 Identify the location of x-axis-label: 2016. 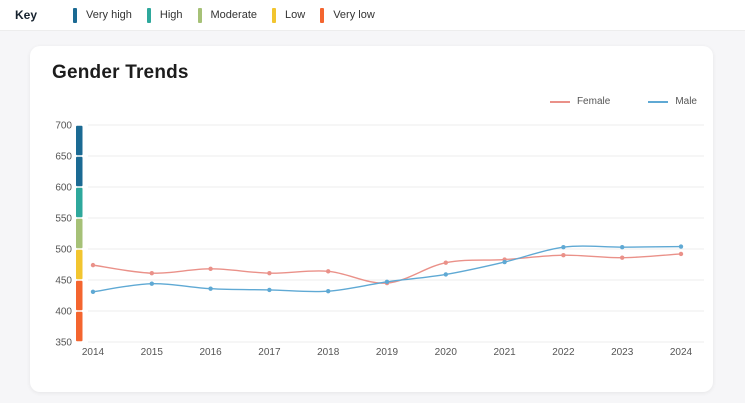
(210, 352).